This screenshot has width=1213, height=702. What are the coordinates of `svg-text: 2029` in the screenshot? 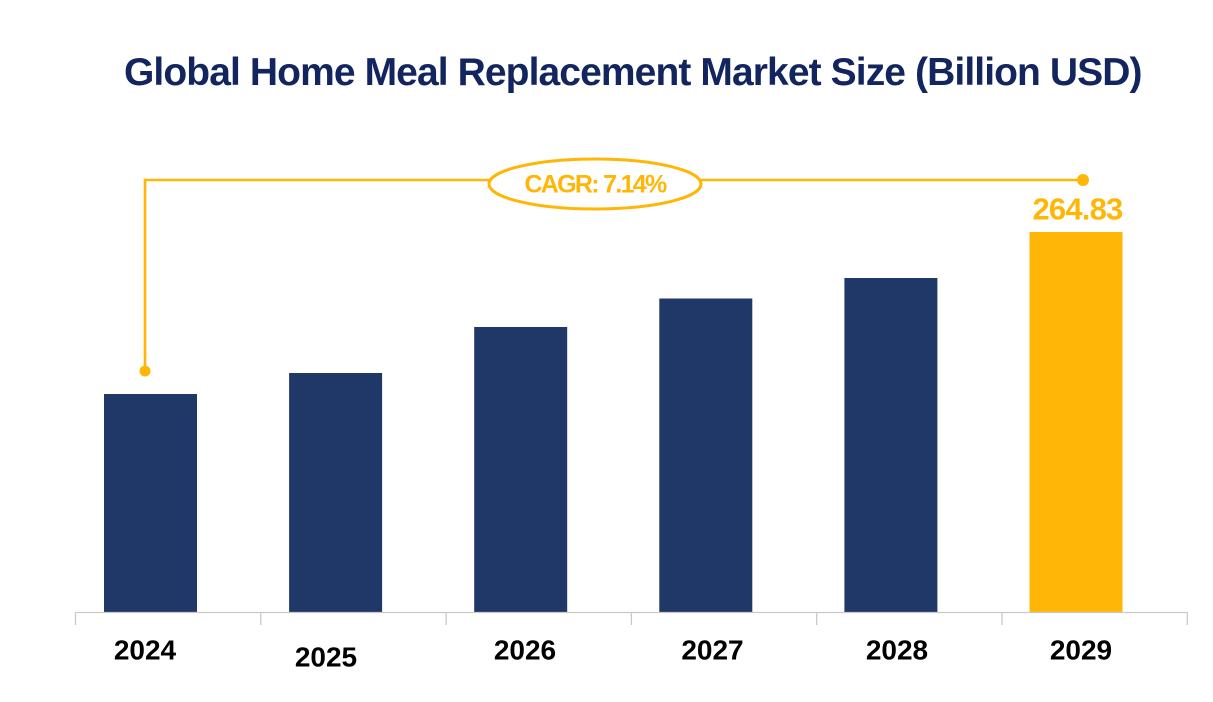 It's located at (1081, 650).